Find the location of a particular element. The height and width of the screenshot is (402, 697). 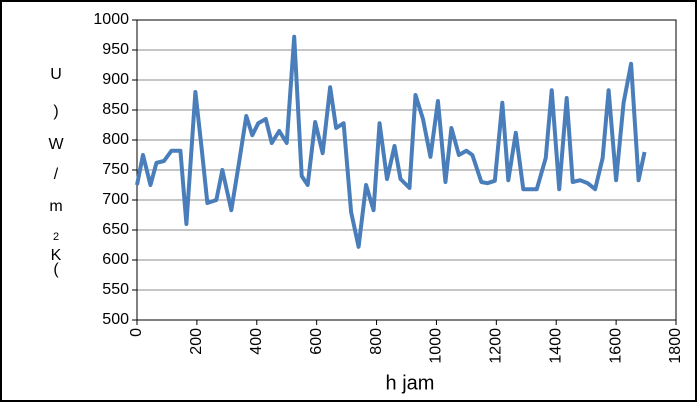

x-axis-label: h jam is located at coordinates (410, 383).